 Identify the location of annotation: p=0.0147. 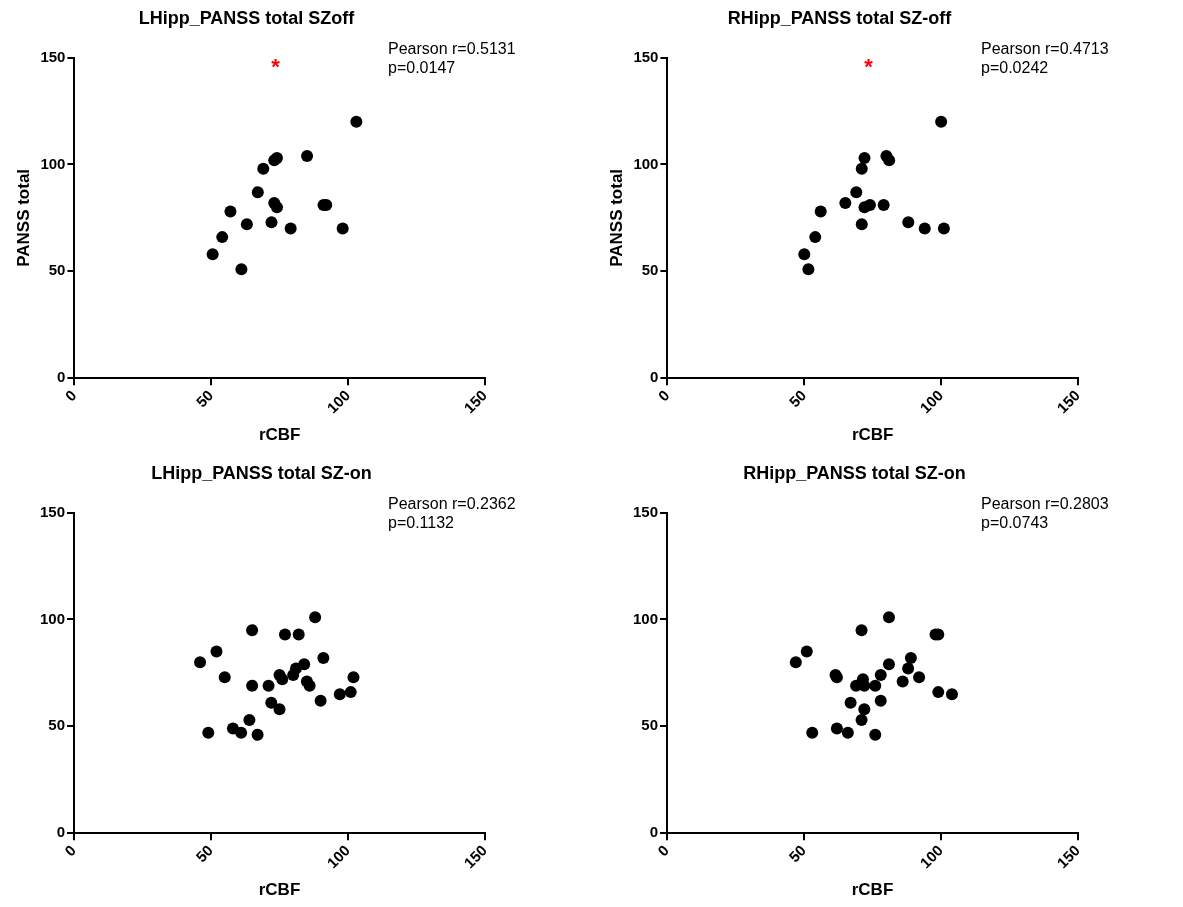
(422, 68).